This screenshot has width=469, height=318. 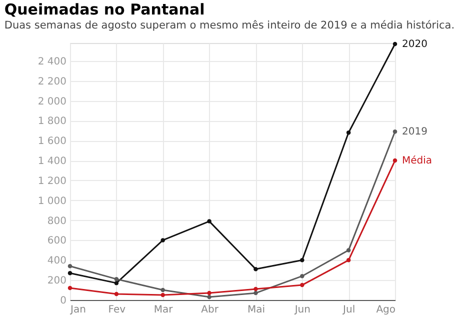 What do you see at coordinates (56, 281) in the screenshot?
I see `y-tick-label: 200` at bounding box center [56, 281].